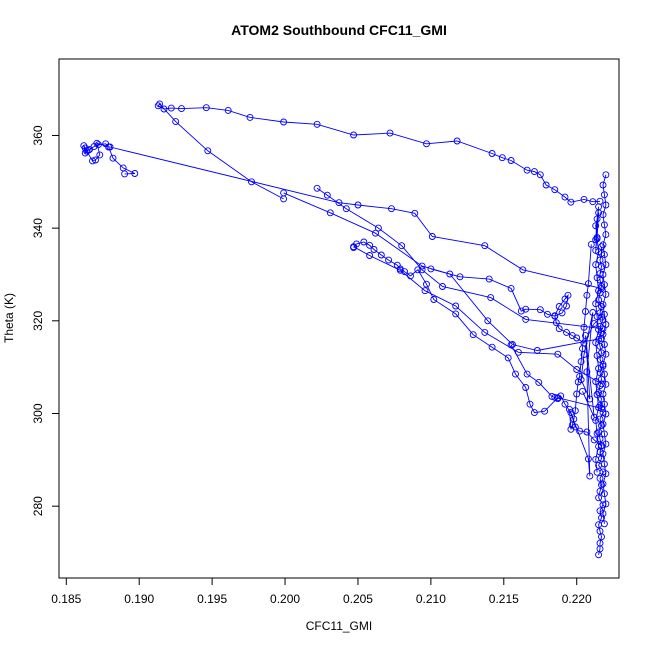 The image size is (650, 650). What do you see at coordinates (358, 599) in the screenshot?
I see `x-tick-label: 0.205` at bounding box center [358, 599].